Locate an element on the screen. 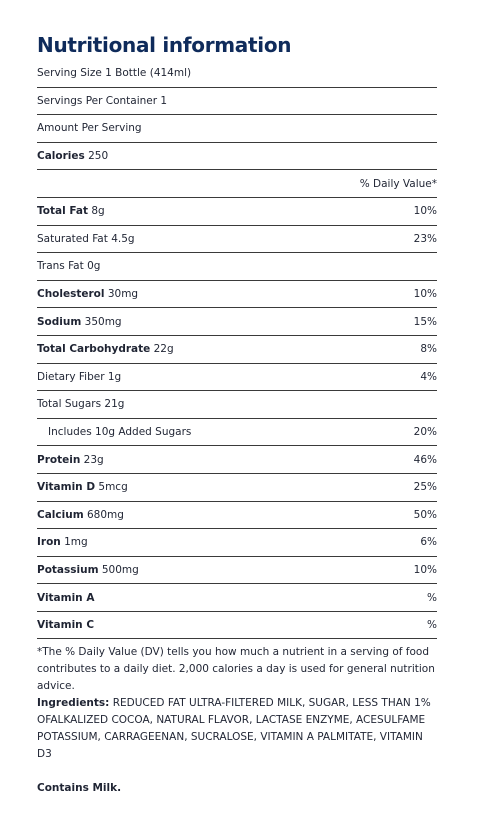  row: % Daily Value* is located at coordinates (237, 184).